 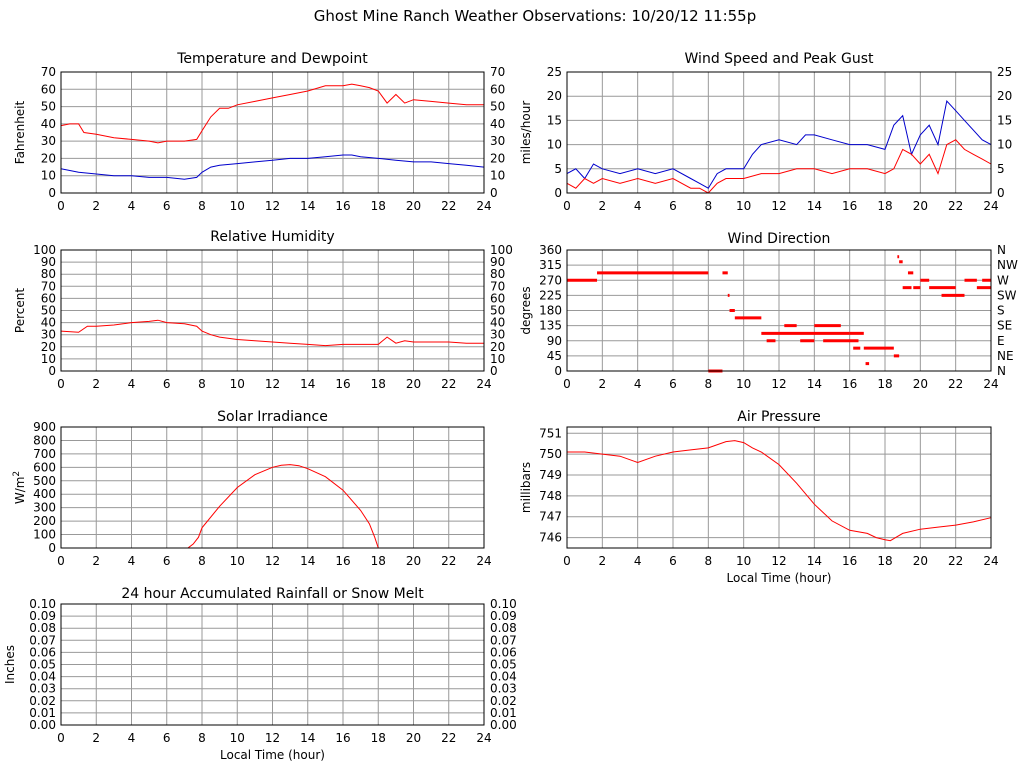 I want to click on y-tick-label: 500, so click(x=44, y=481).